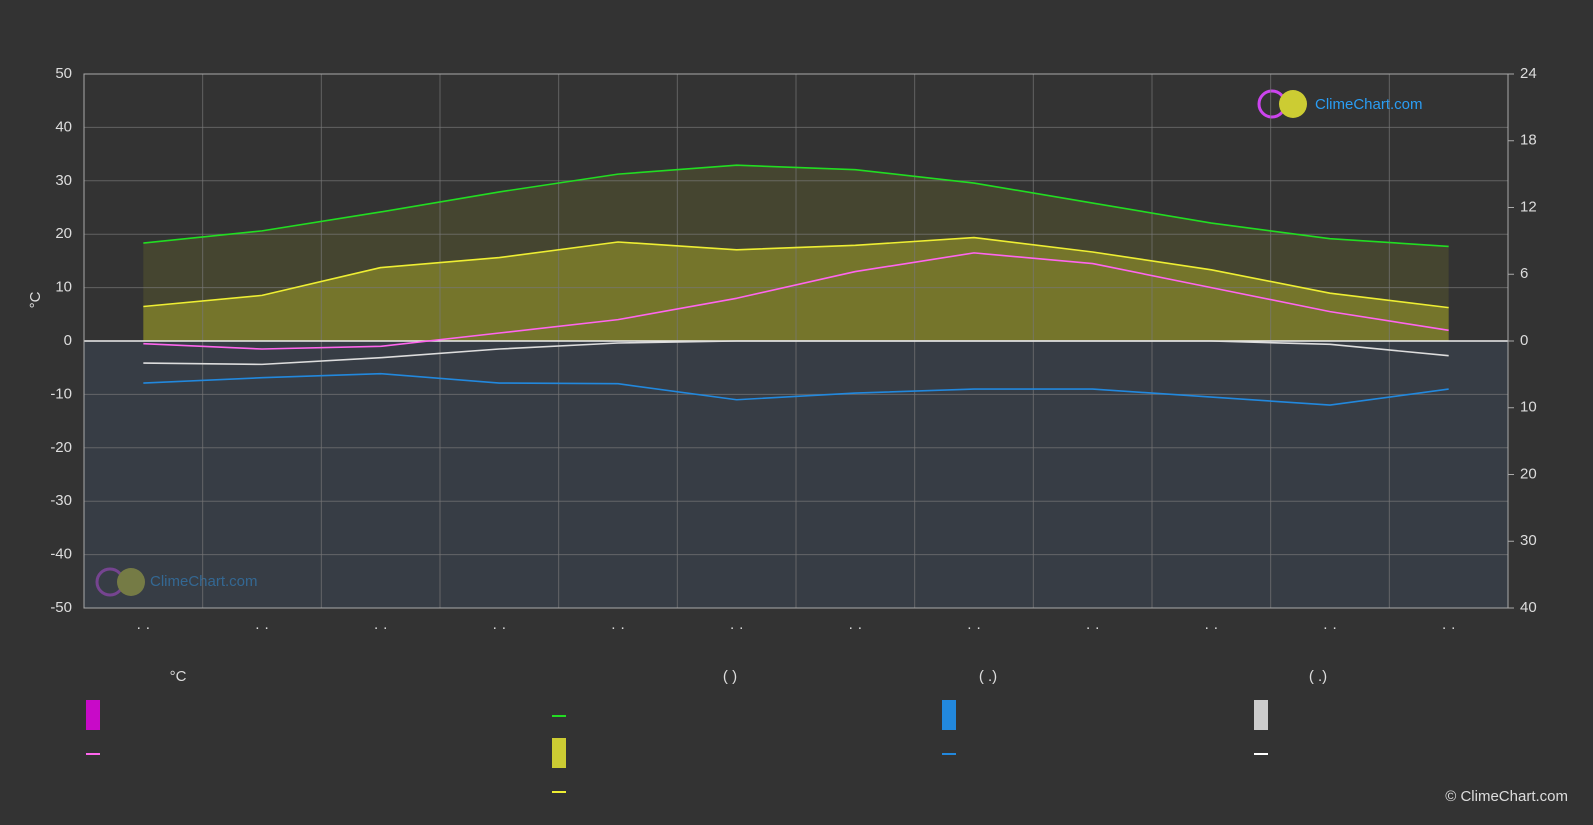 This screenshot has width=1593, height=825. I want to click on y-axis-label: °C, so click(35, 299).